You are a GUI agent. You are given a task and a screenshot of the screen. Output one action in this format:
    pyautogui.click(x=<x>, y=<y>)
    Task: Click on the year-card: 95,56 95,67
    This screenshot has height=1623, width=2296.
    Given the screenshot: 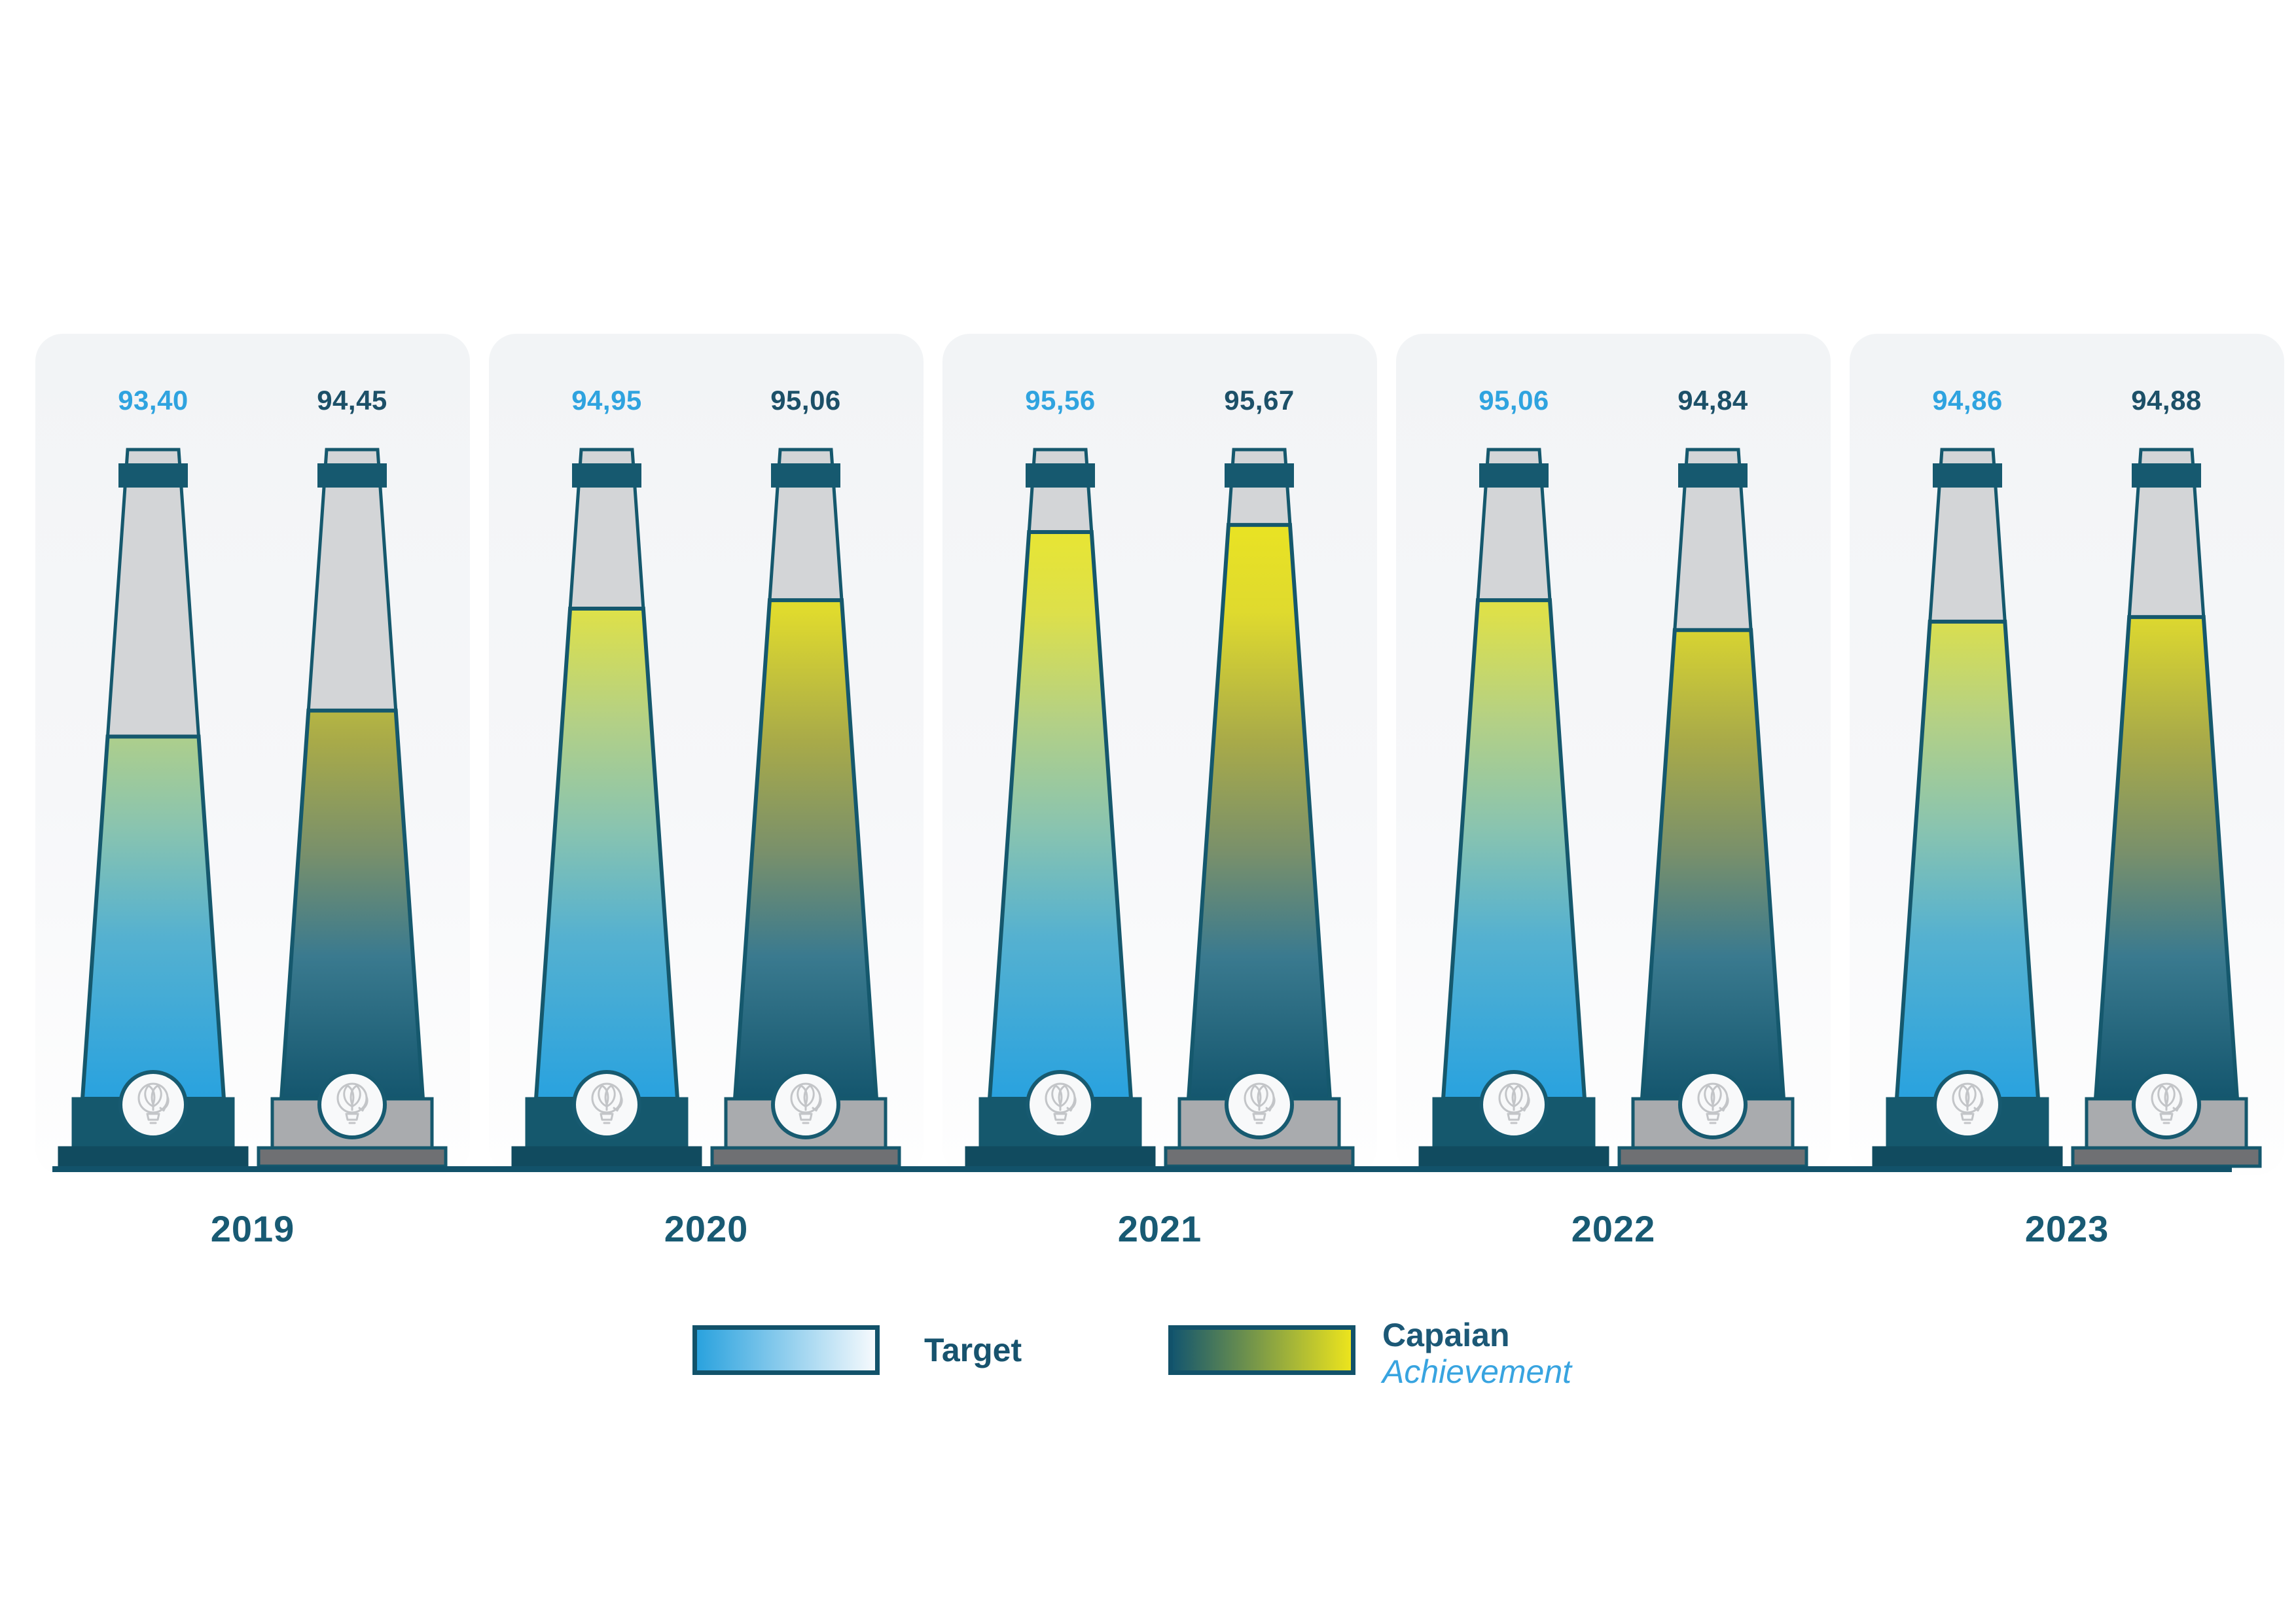 What is the action you would take?
    pyautogui.click(x=1159, y=791)
    